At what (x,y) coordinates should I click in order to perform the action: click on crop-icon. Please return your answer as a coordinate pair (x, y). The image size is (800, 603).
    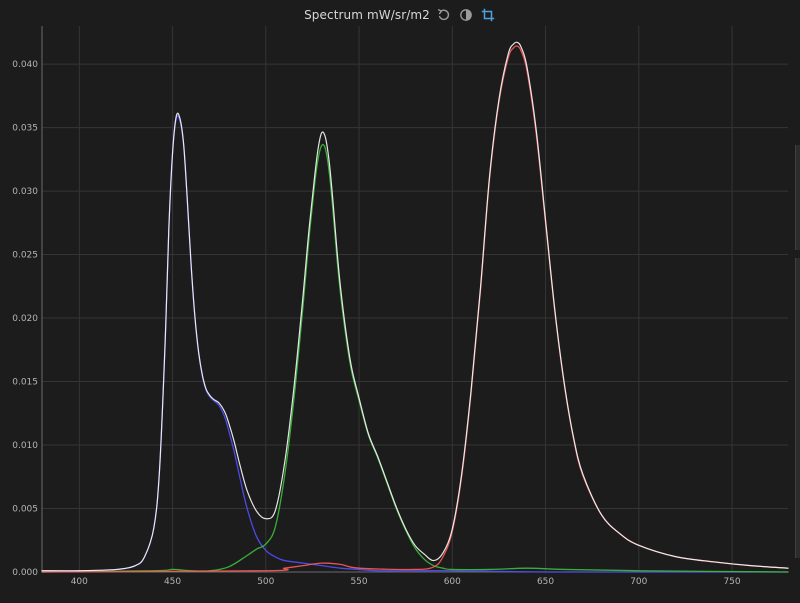
    Looking at the image, I should click on (488, 15).